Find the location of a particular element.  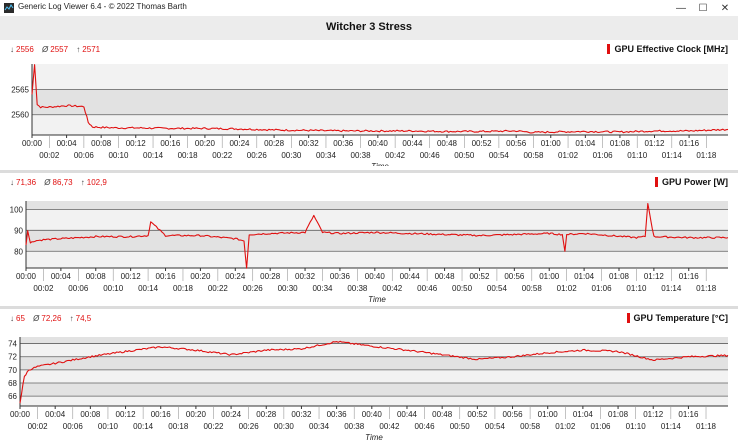

y-tick-label: 70 is located at coordinates (12, 370).